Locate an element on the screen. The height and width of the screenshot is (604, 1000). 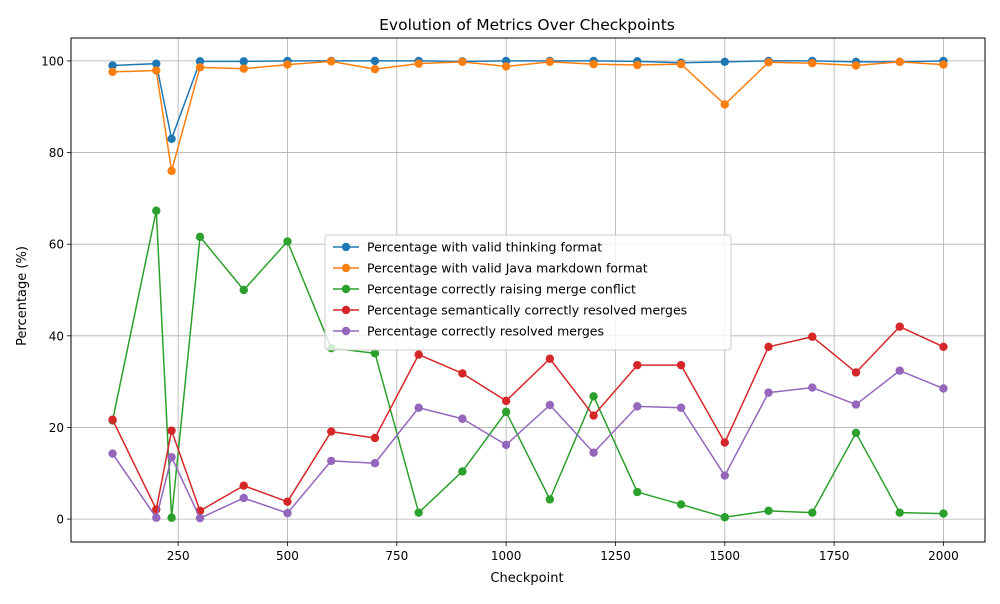
legend-label: Percentage correctly resolved merges is located at coordinates (485, 331).